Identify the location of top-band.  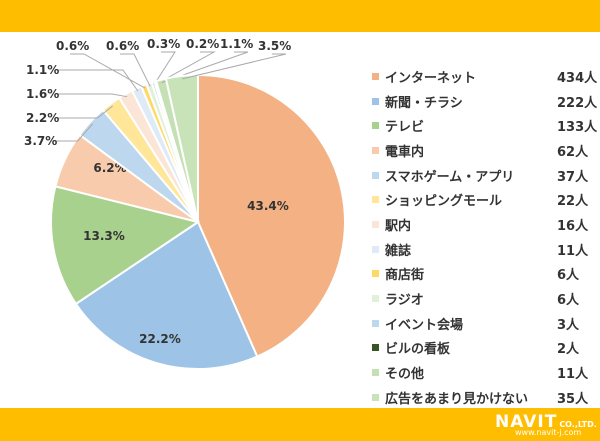
(300, 16).